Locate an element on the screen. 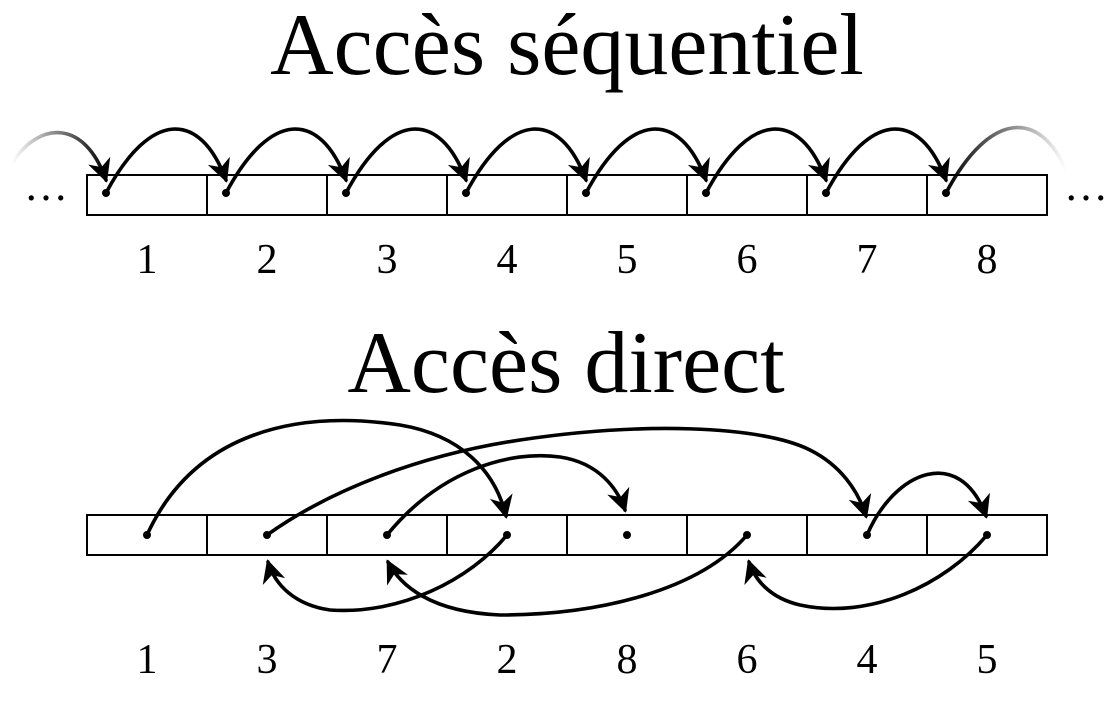 This screenshot has width=1118, height=712. direct-pointer-dots is located at coordinates (567, 535).